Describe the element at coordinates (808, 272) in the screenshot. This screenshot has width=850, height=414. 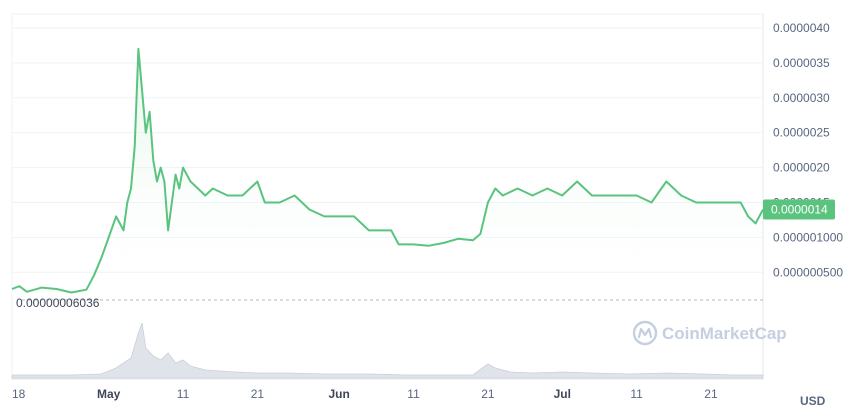
I see `y-tick-label: 0.000000500` at that location.